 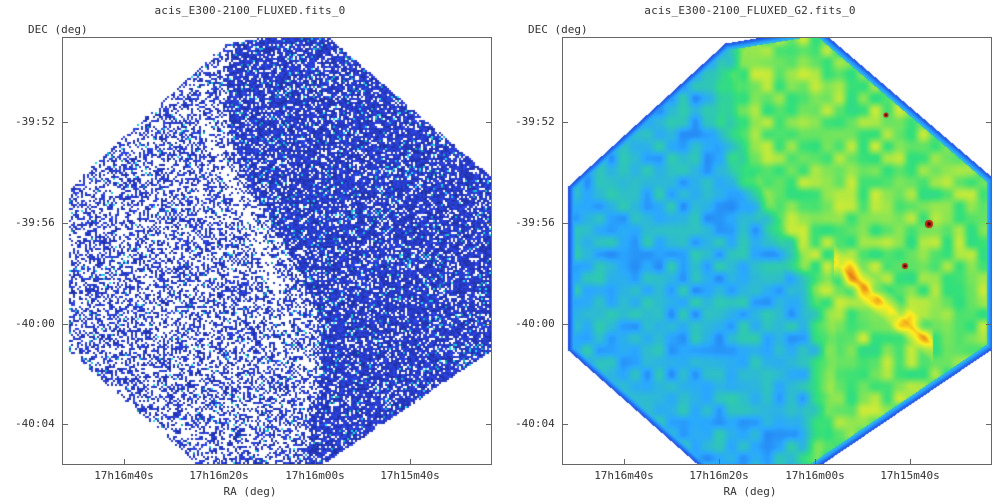 I want to click on panel-title: acis_E300-2100_FLUXED_G2.fits_0, so click(x=750, y=10).